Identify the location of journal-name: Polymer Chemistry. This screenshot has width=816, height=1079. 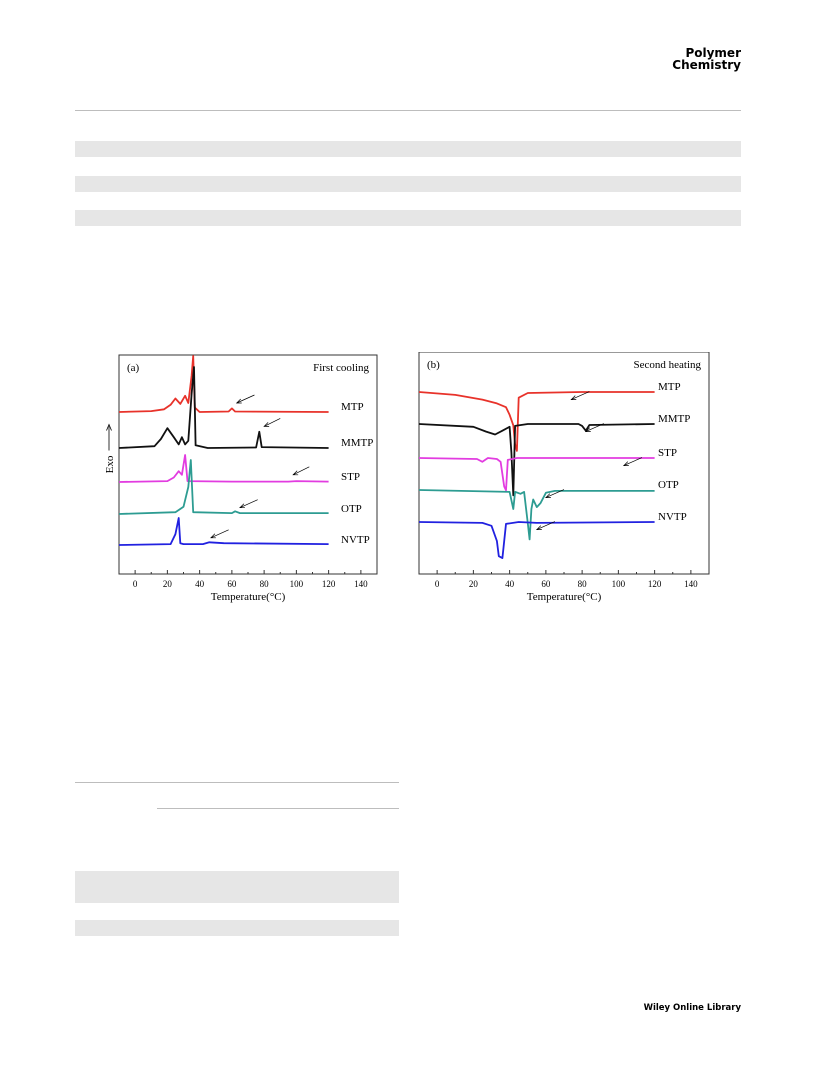
(706, 59).